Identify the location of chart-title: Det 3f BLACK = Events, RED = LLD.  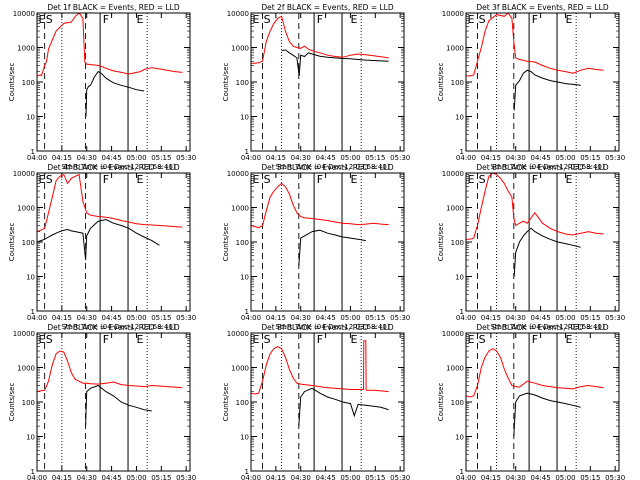
(542, 7).